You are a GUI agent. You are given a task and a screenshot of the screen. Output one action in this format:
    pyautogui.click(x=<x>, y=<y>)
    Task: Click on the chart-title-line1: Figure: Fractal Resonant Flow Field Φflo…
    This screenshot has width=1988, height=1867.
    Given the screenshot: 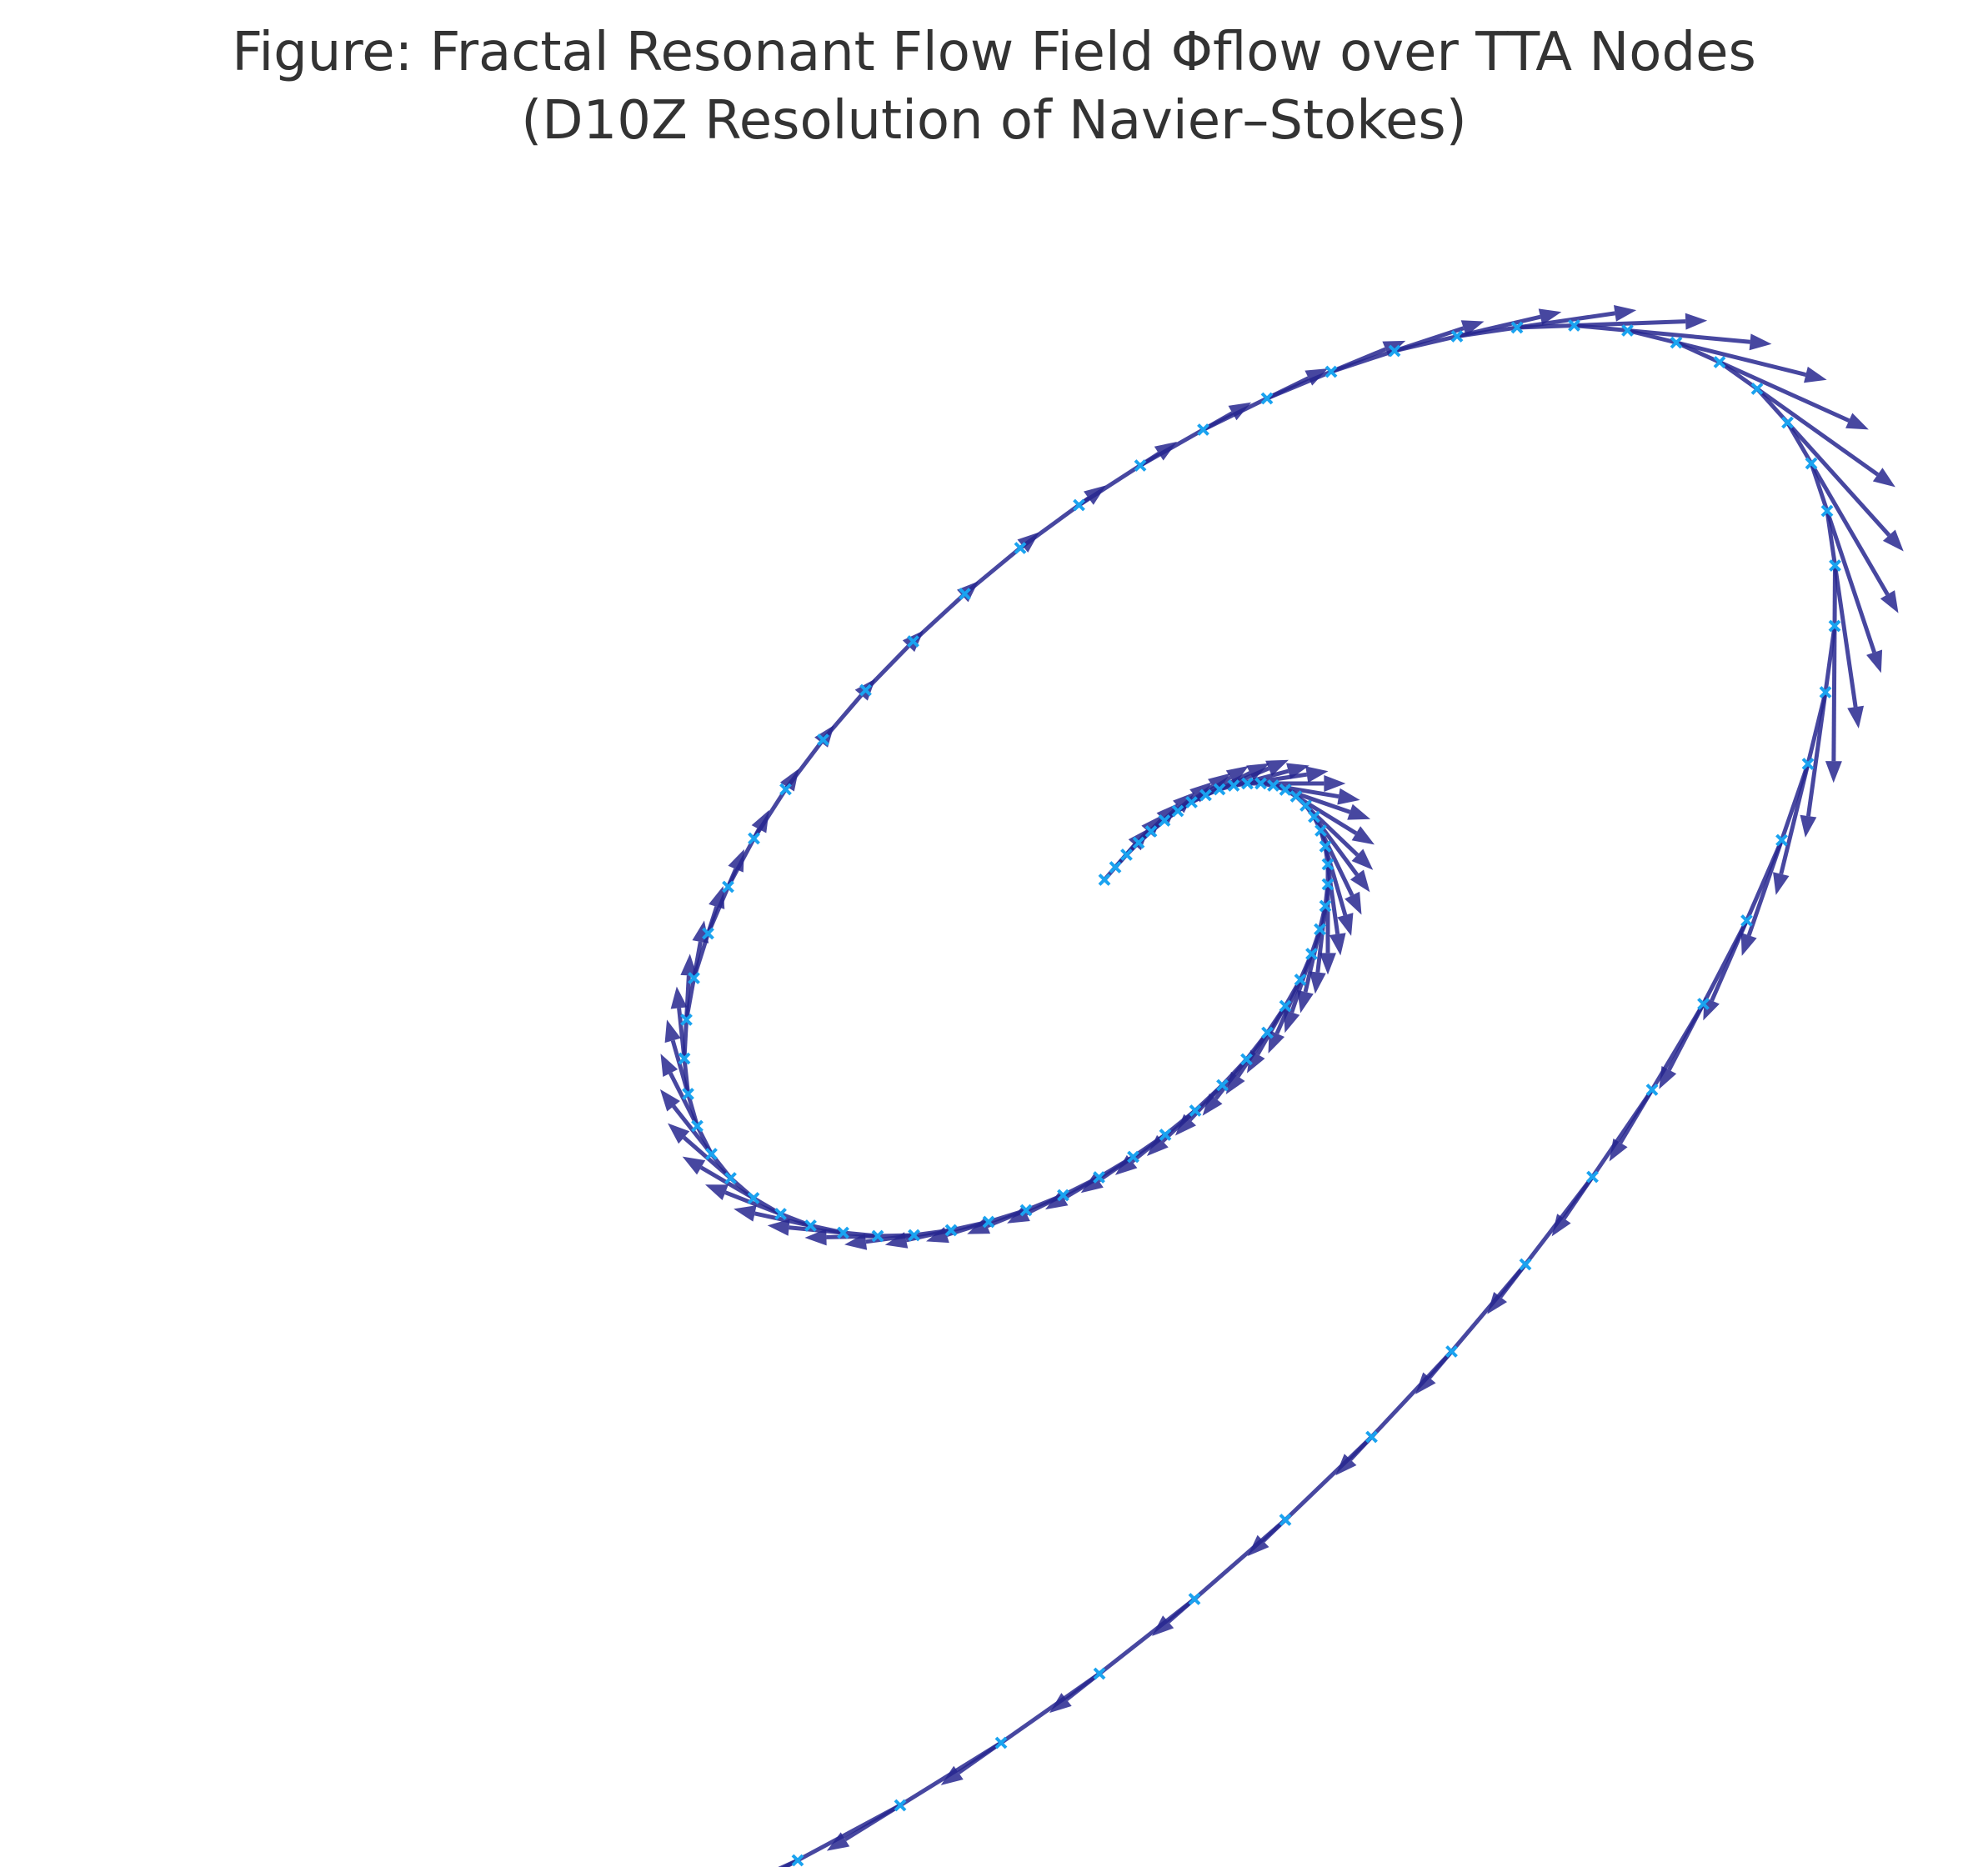 What is the action you would take?
    pyautogui.click(x=994, y=52)
    